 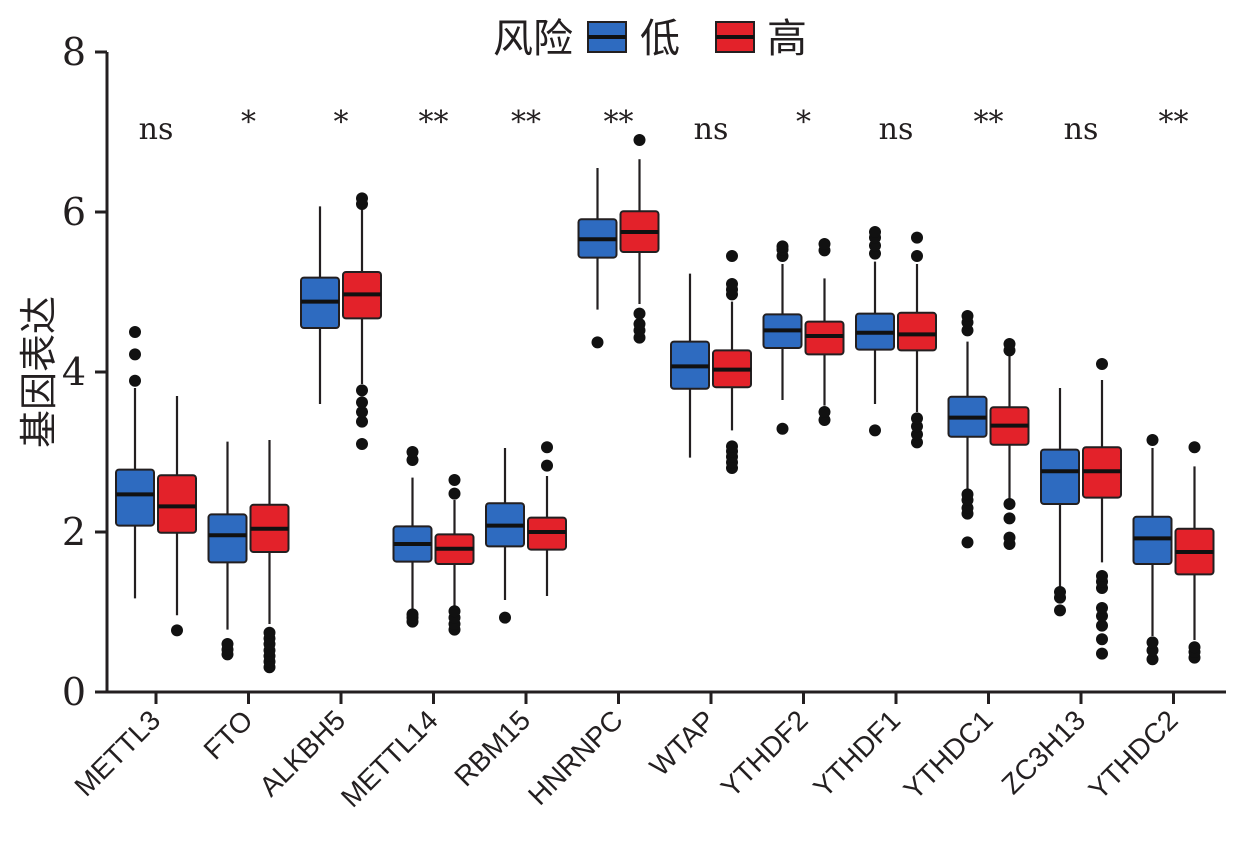 I want to click on y-tick-label: 8, so click(x=74, y=52).